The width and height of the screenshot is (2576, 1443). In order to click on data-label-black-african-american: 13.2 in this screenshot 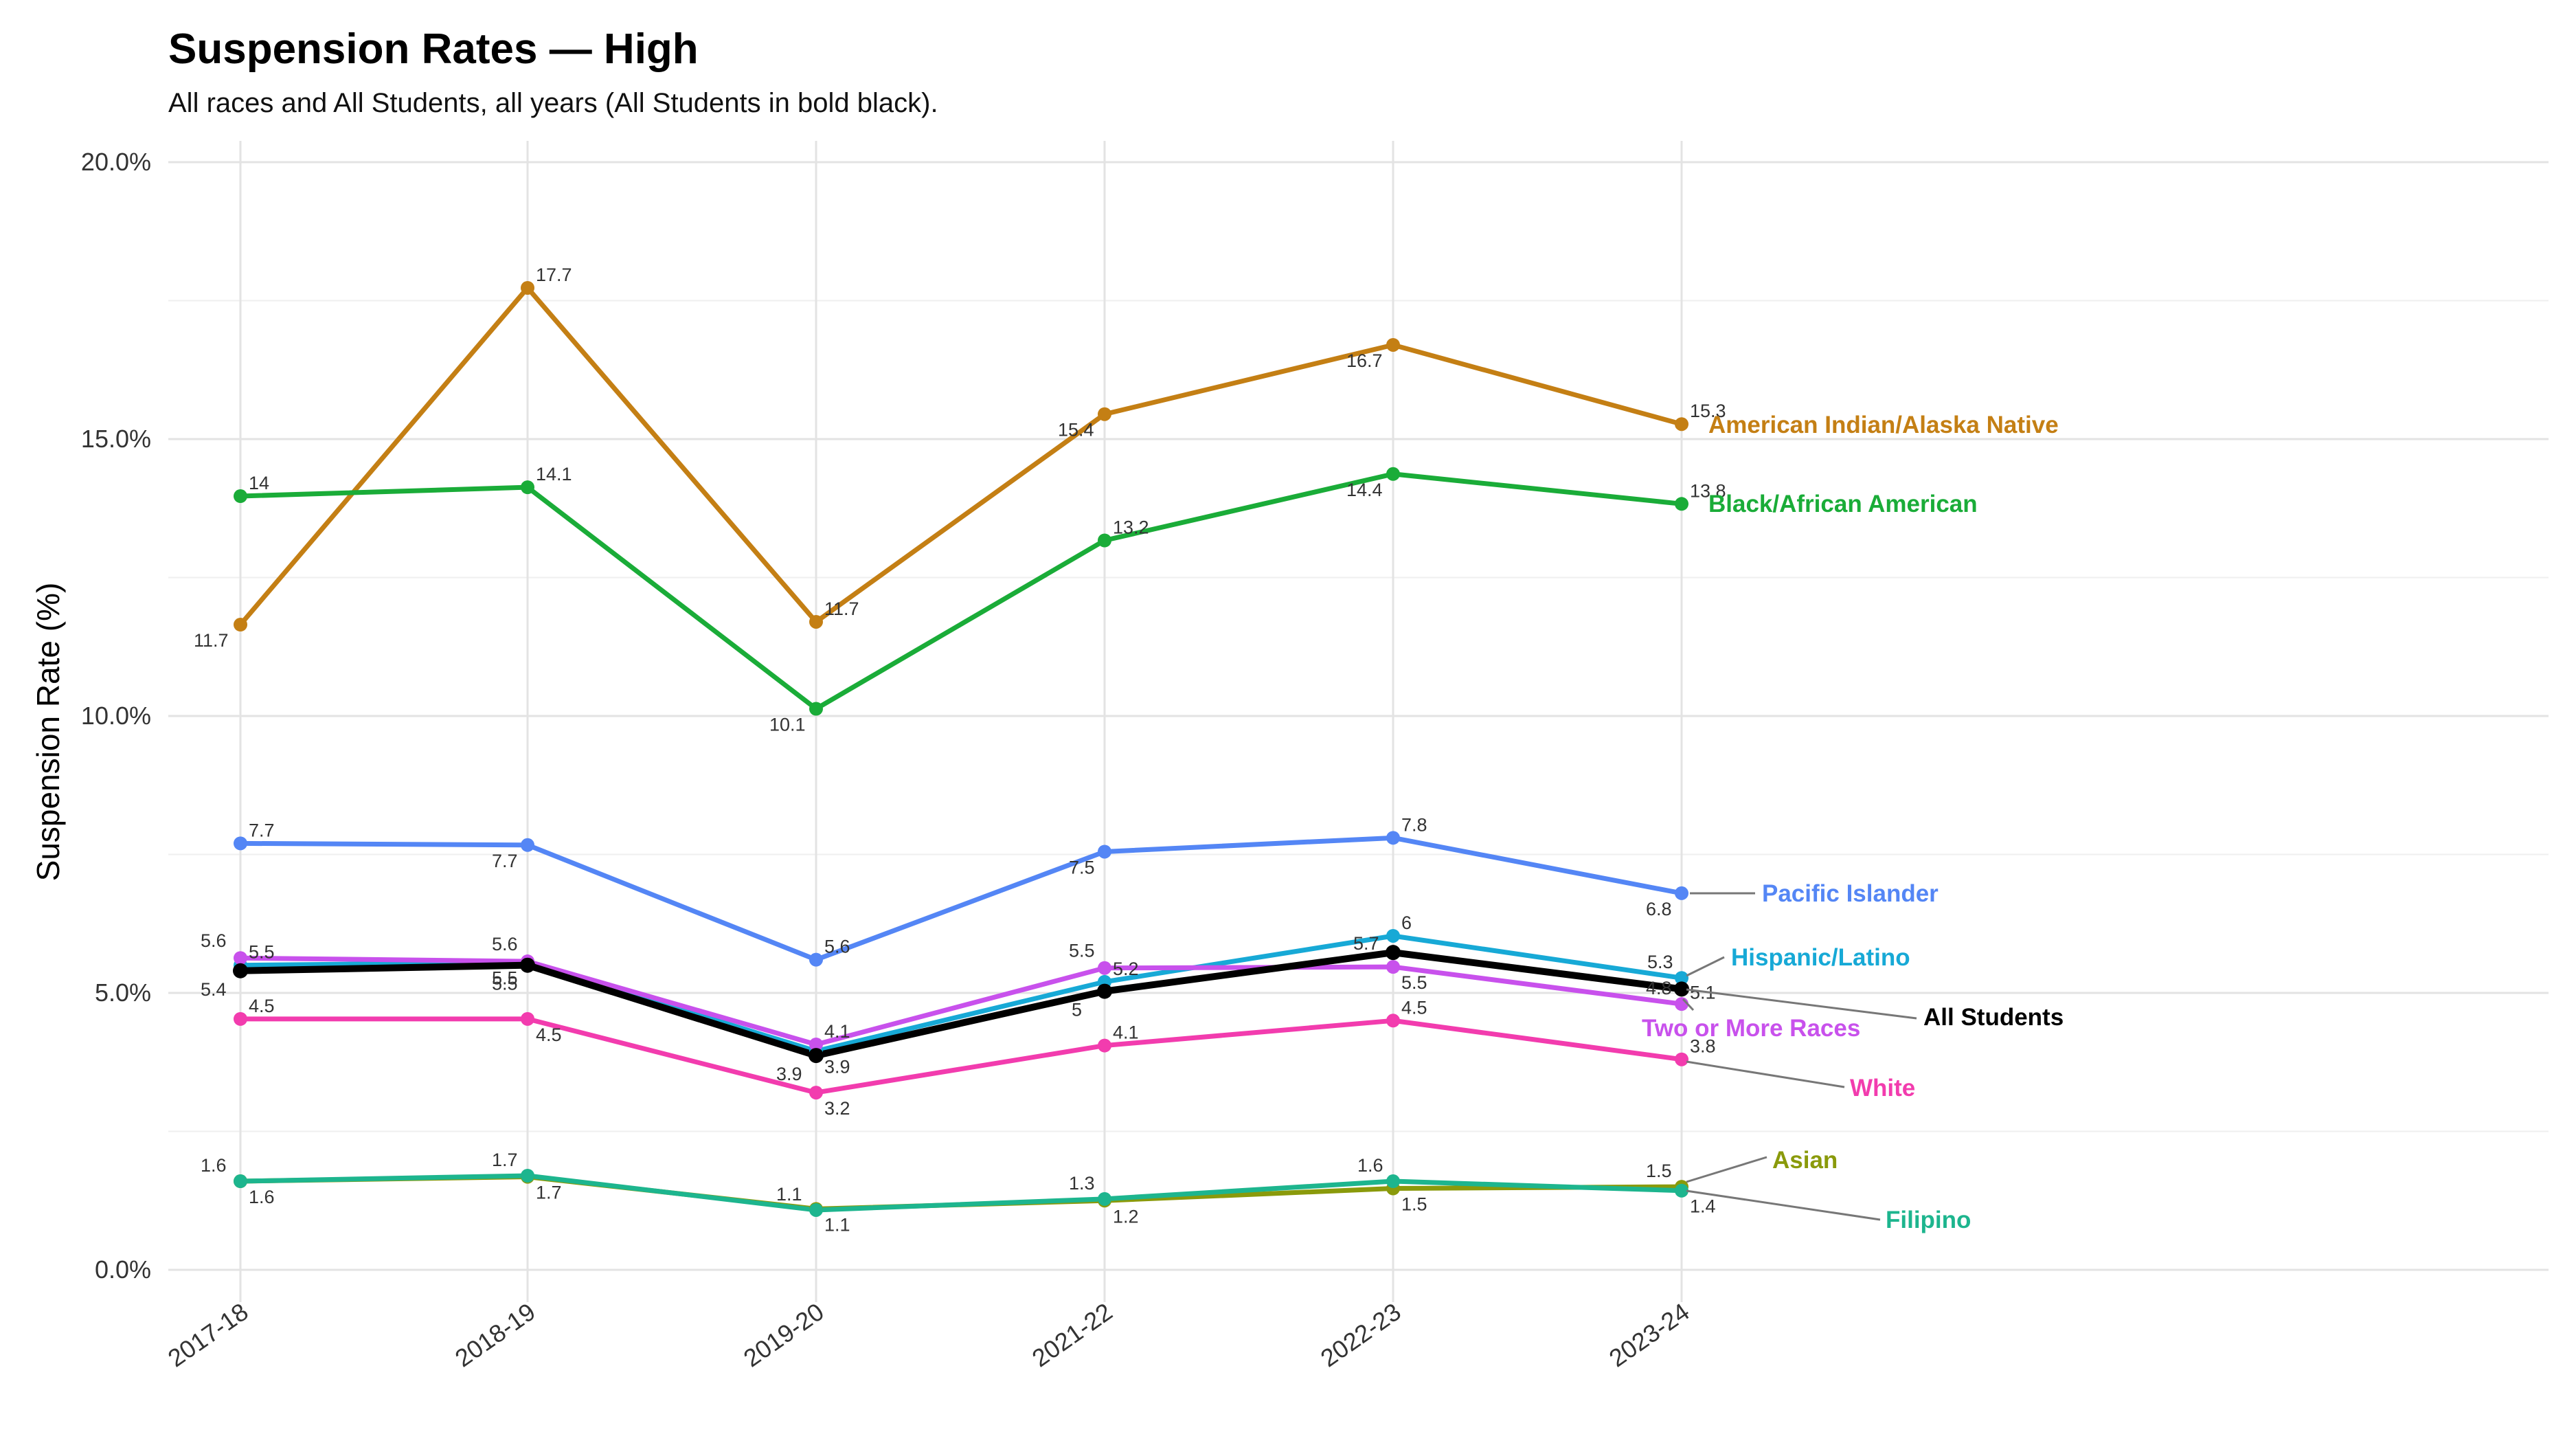, I will do `click(1131, 527)`.